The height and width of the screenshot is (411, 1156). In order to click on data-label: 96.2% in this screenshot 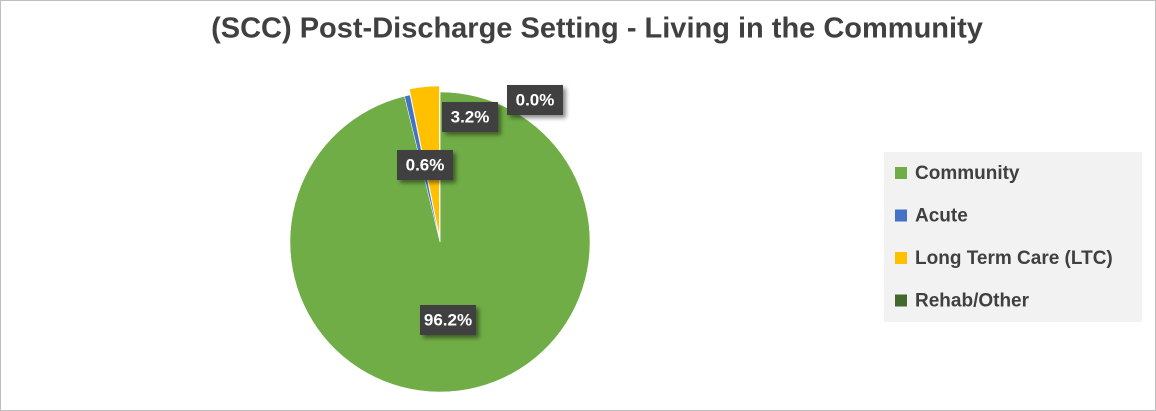, I will do `click(448, 319)`.